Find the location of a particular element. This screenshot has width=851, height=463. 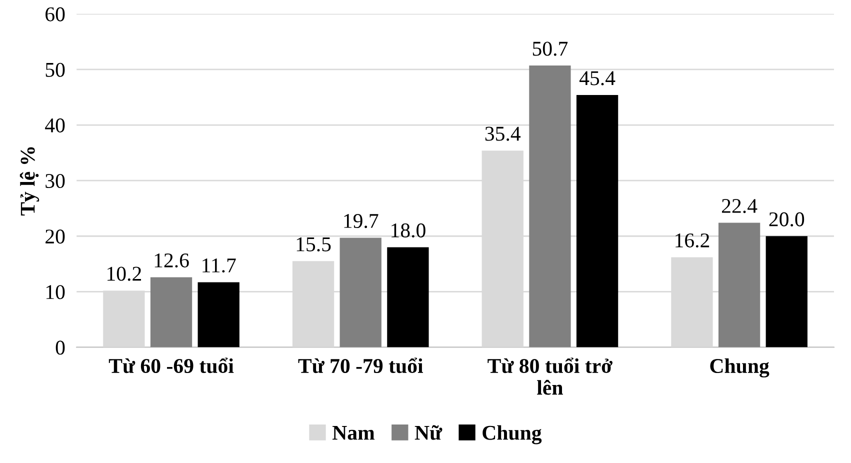

data-label: 16.2 is located at coordinates (693, 240).